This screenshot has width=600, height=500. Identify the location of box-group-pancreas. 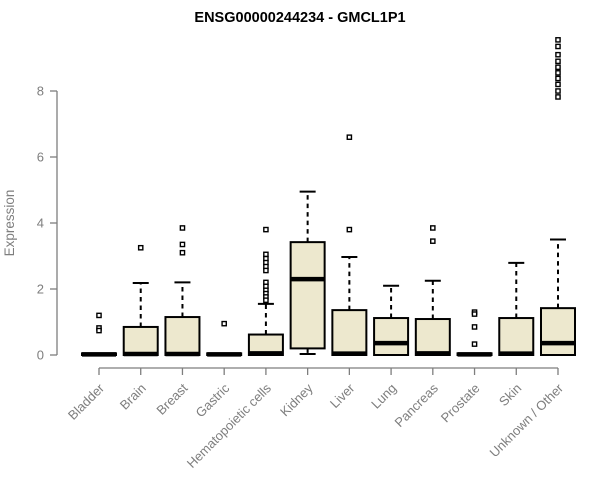
(432, 290).